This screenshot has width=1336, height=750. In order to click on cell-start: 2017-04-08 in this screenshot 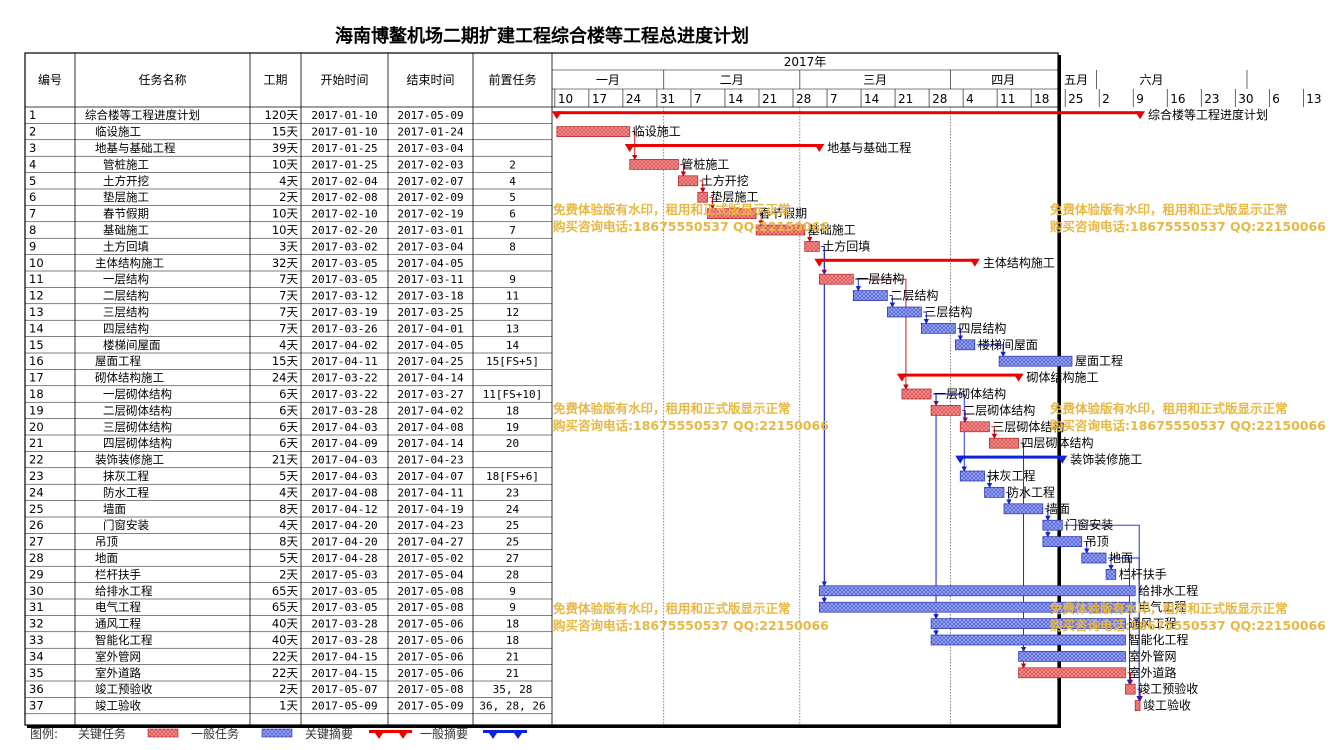, I will do `click(344, 492)`.